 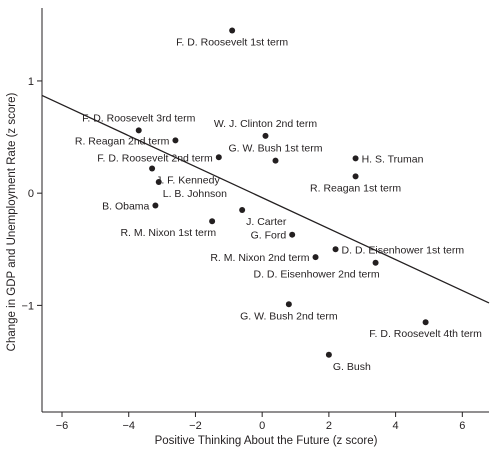 What do you see at coordinates (232, 42) in the screenshot?
I see `point-label: F. D. Roosevelt 1st term` at bounding box center [232, 42].